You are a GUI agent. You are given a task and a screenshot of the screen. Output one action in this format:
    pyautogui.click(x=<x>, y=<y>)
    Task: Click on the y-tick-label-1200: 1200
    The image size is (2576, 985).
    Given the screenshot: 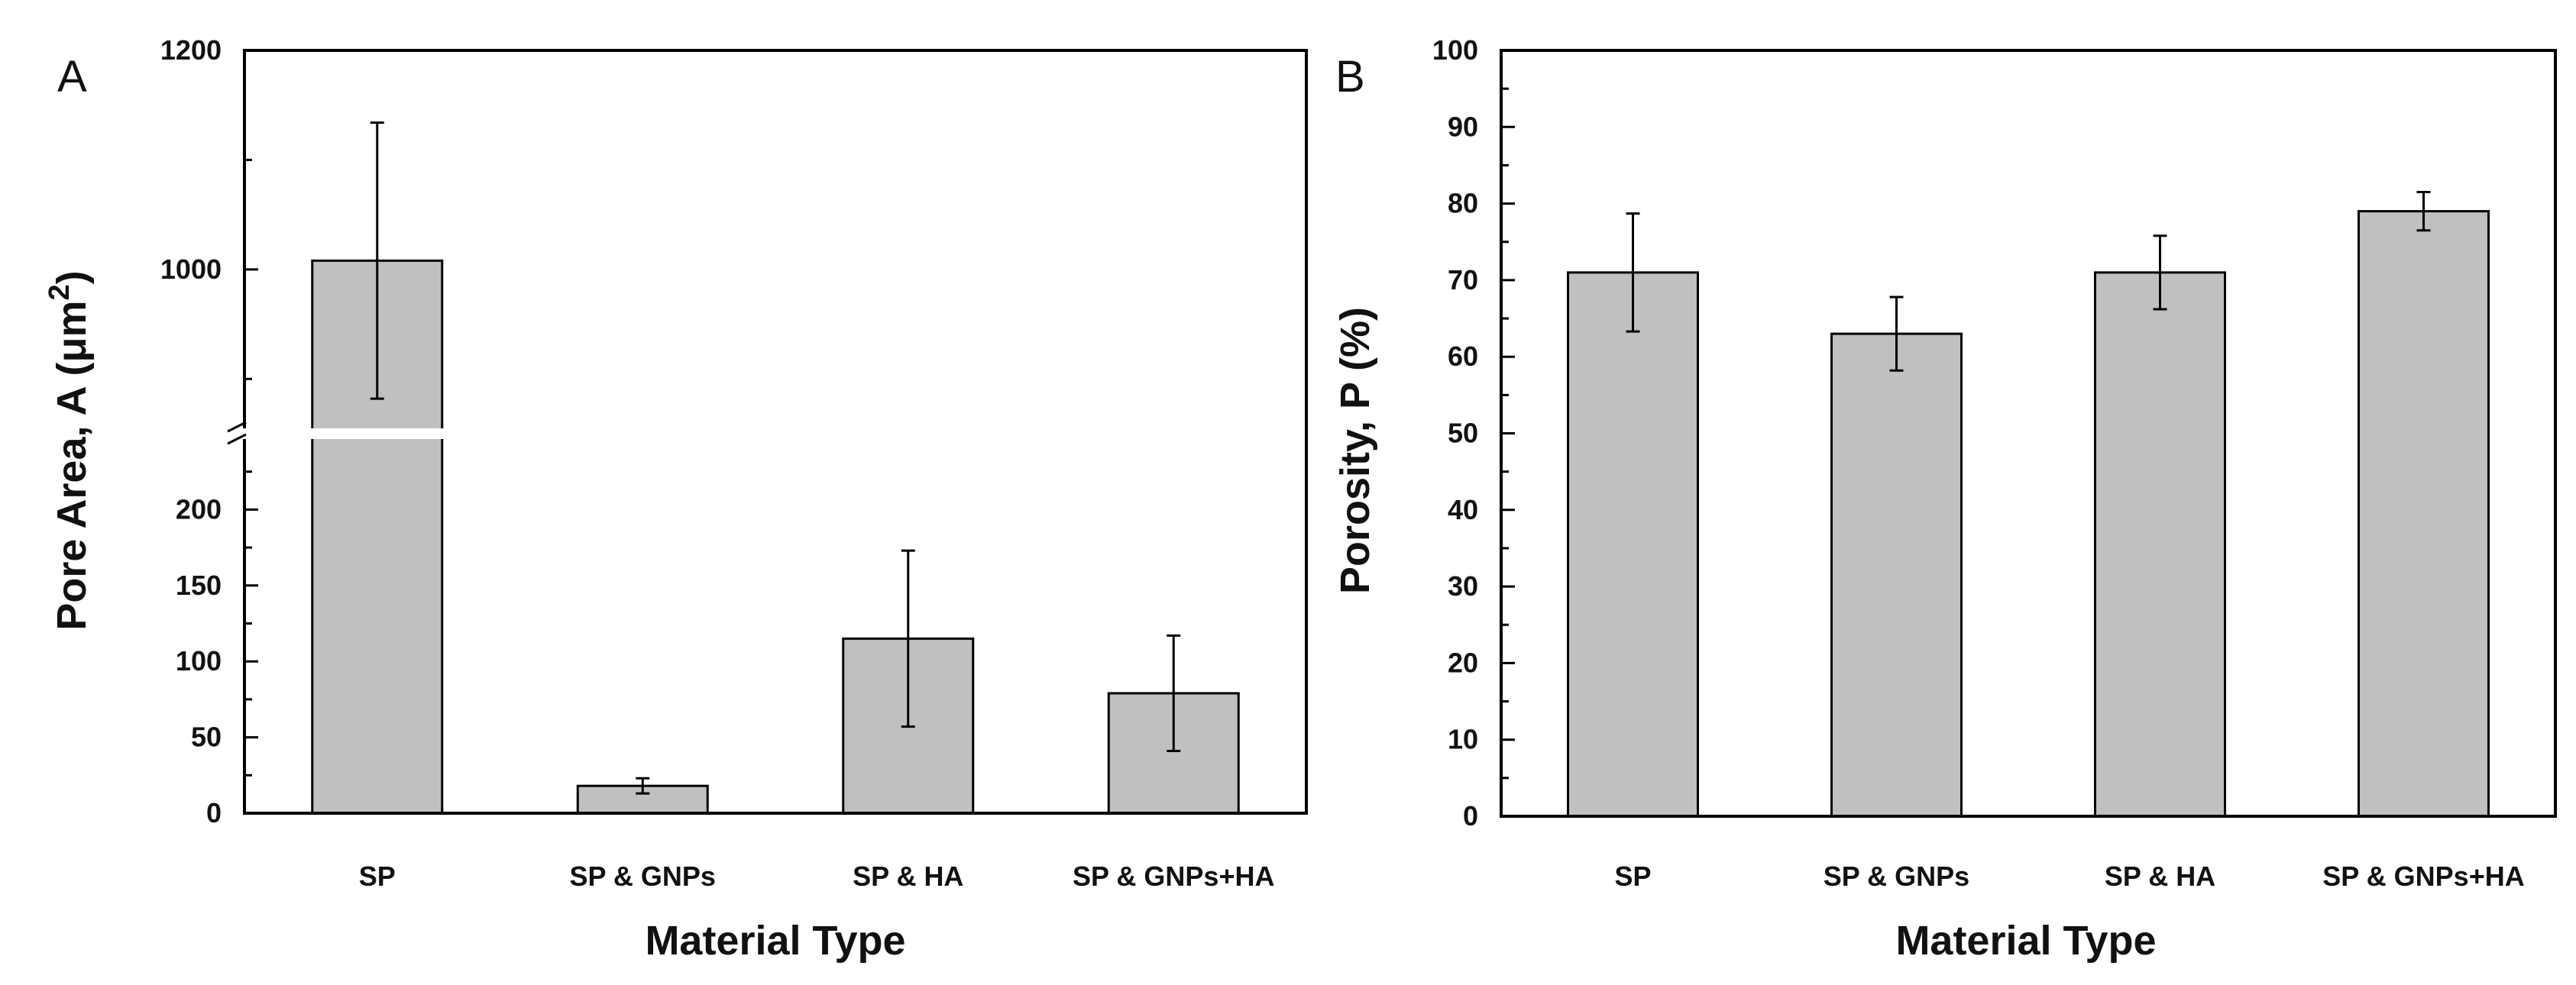 What is the action you would take?
    pyautogui.click(x=191, y=50)
    